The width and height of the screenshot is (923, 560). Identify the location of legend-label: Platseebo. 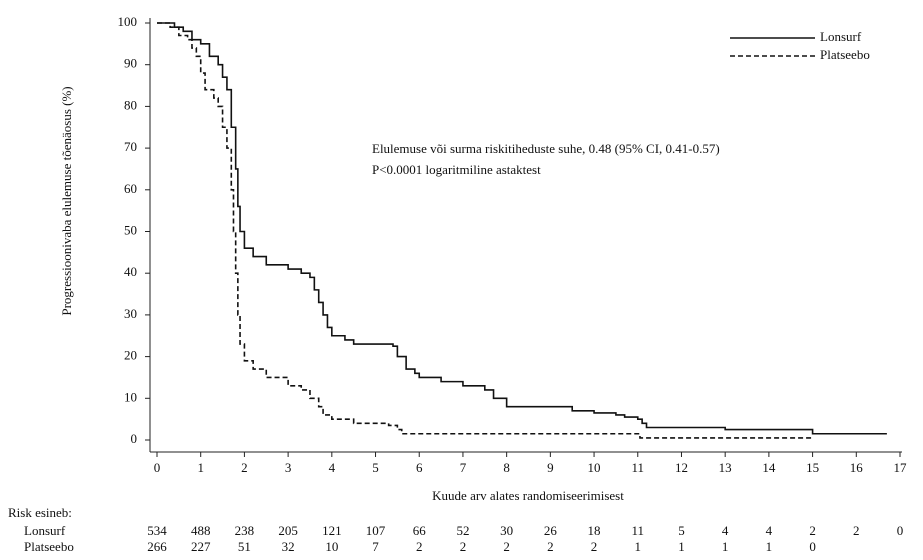
(845, 54).